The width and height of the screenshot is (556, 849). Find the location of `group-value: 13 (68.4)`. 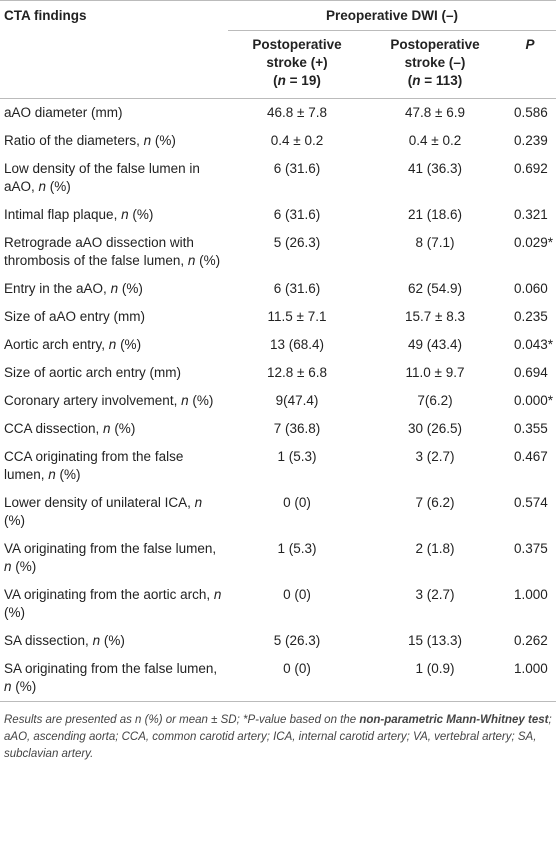

group-value: 13 (68.4) is located at coordinates (297, 344).